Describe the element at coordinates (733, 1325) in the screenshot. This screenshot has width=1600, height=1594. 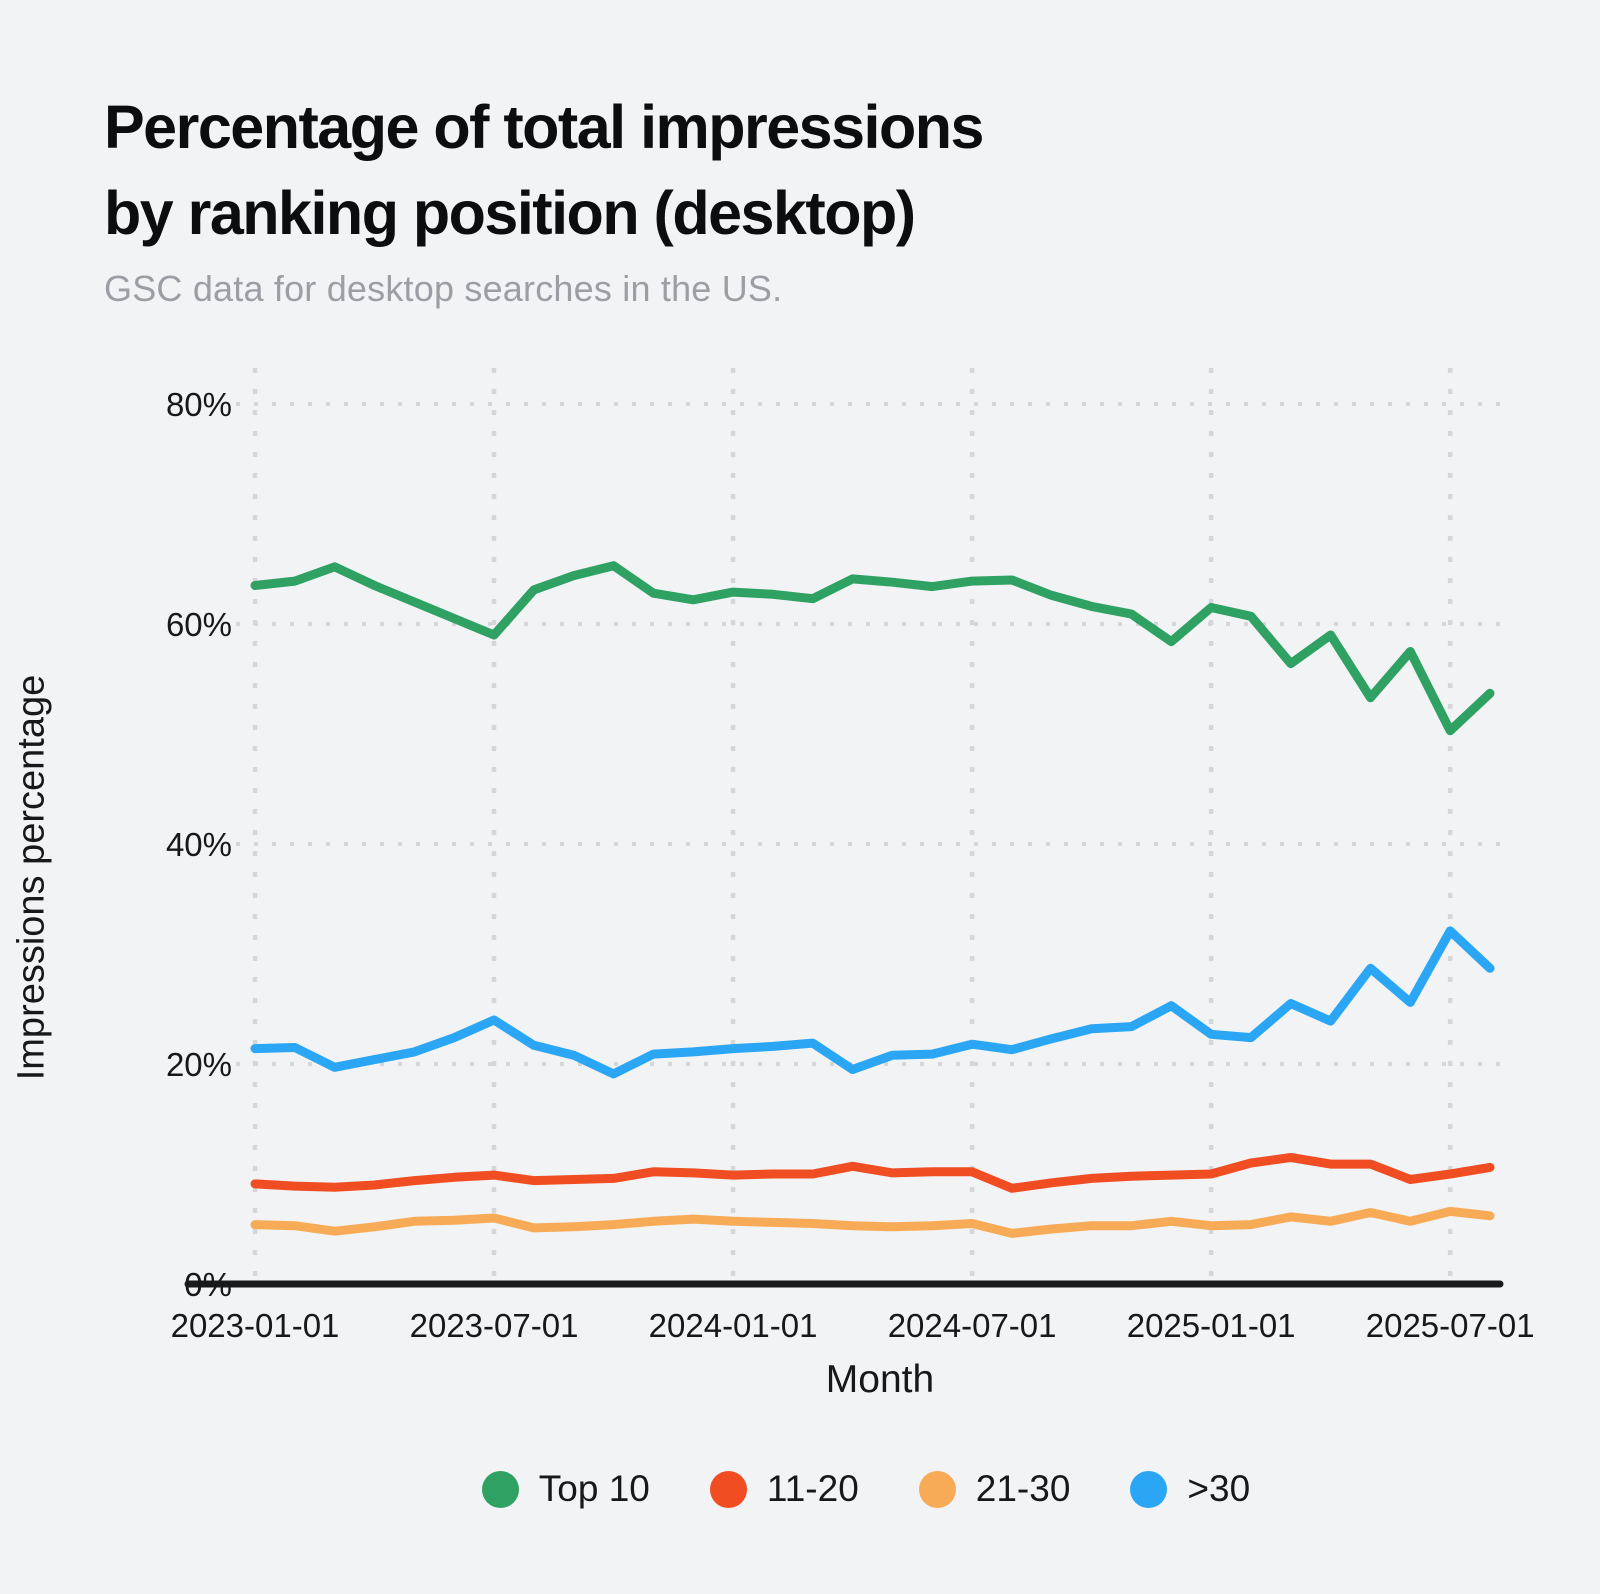
I see `x-tick-label: 2024-01-01` at that location.